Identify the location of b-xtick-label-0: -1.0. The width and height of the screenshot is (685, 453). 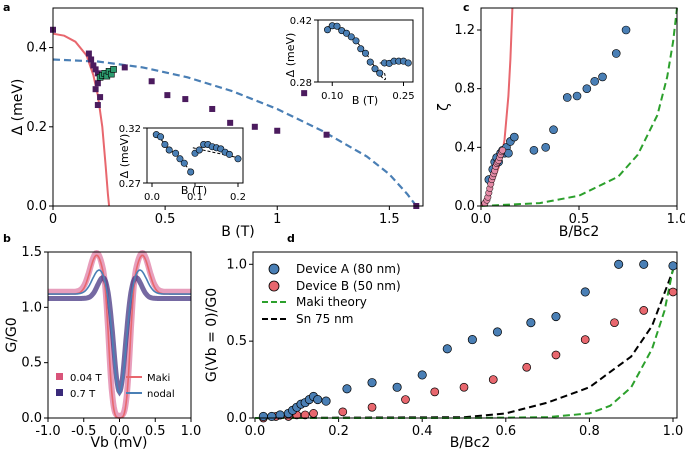
(47, 431).